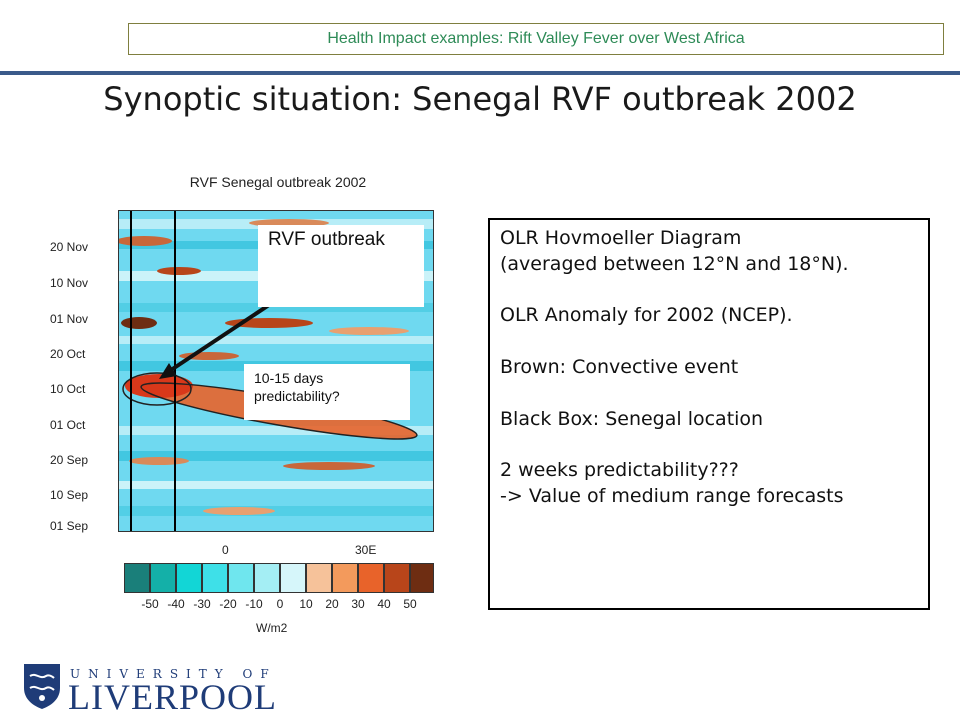 The width and height of the screenshot is (960, 720). Describe the element at coordinates (358, 604) in the screenshot. I see `colorbar-label: 30` at that location.